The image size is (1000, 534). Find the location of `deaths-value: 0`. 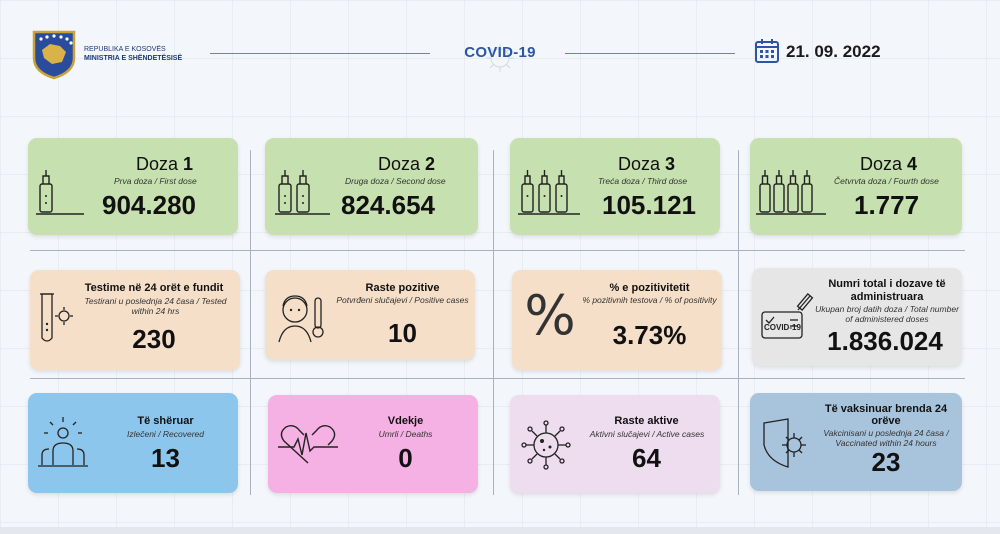

deaths-value: 0 is located at coordinates (405, 458).